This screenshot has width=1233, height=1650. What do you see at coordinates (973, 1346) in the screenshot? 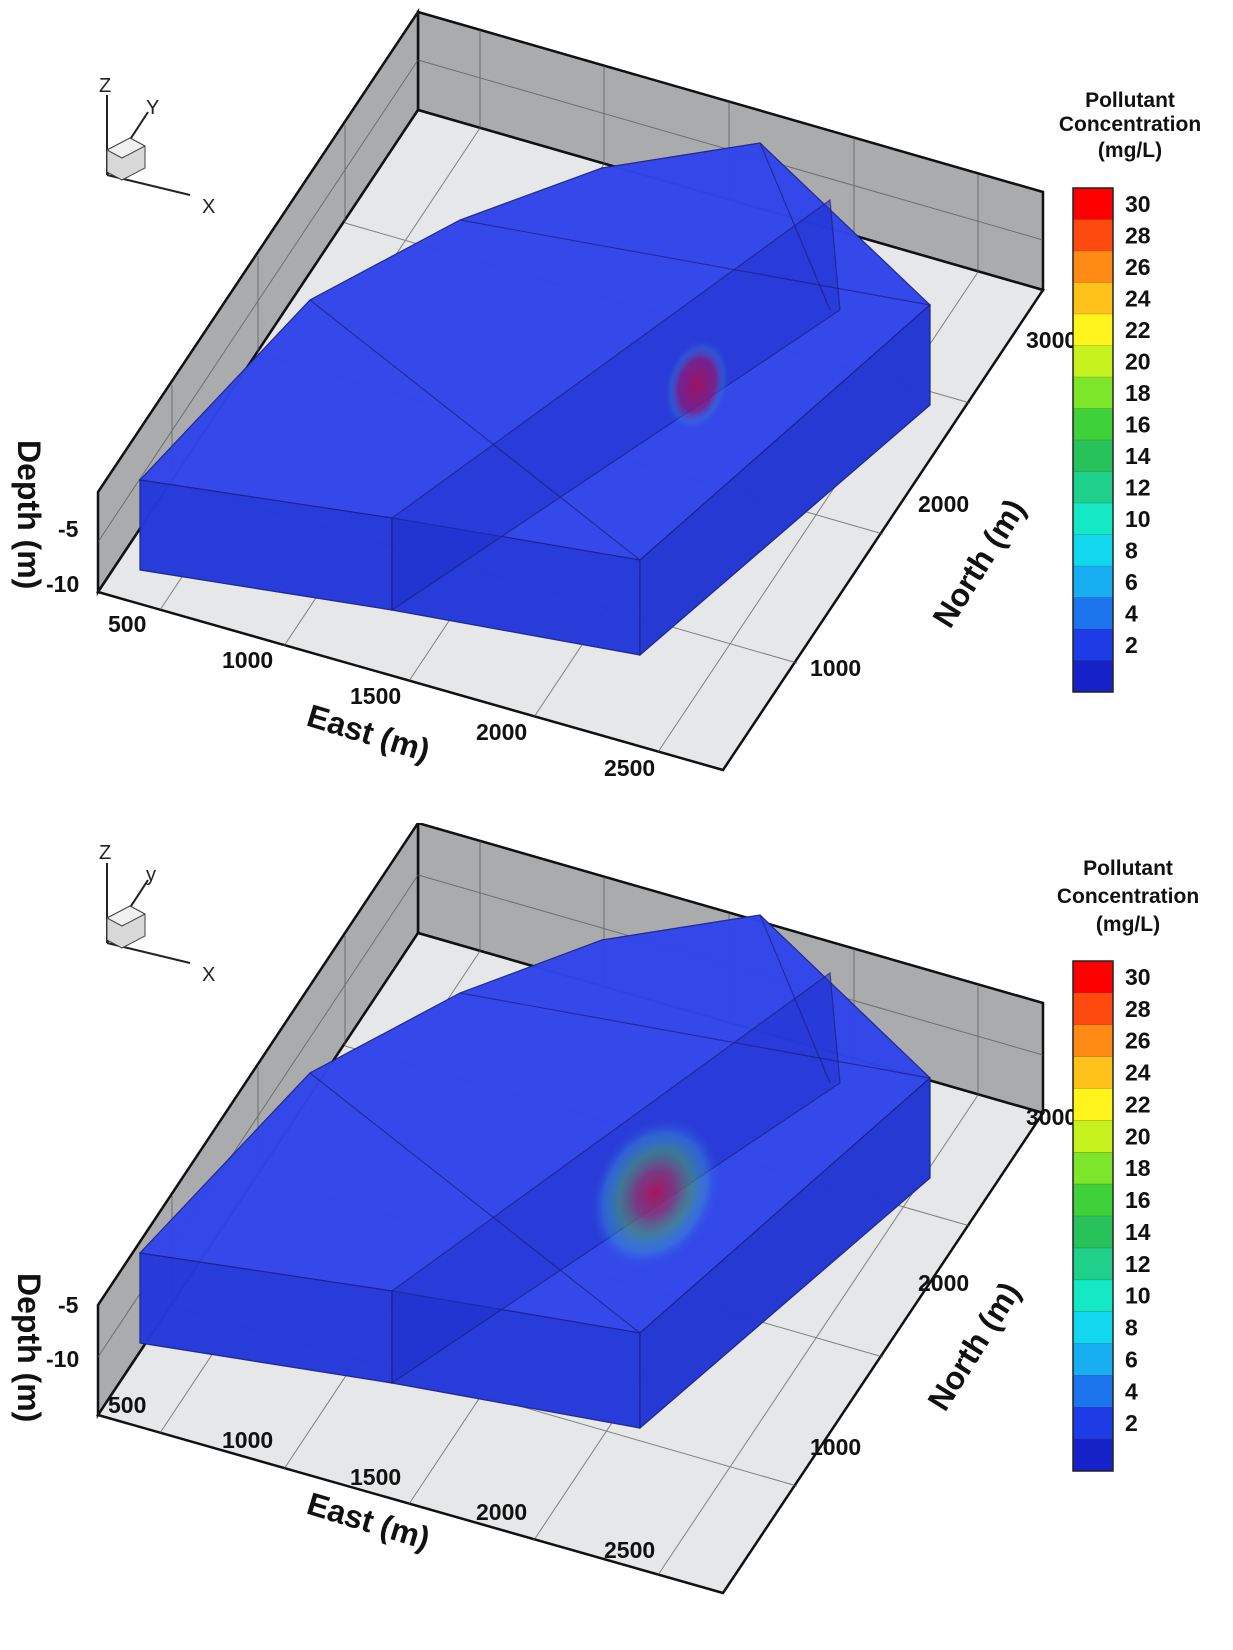
I see `north-axis-title: North (m)` at bounding box center [973, 1346].